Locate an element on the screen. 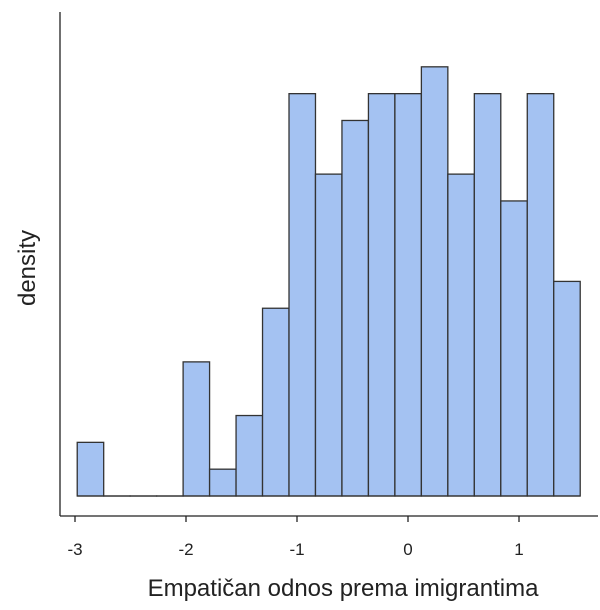  x-axis-title: Empatičan odnos prema imigrantima is located at coordinates (343, 588).